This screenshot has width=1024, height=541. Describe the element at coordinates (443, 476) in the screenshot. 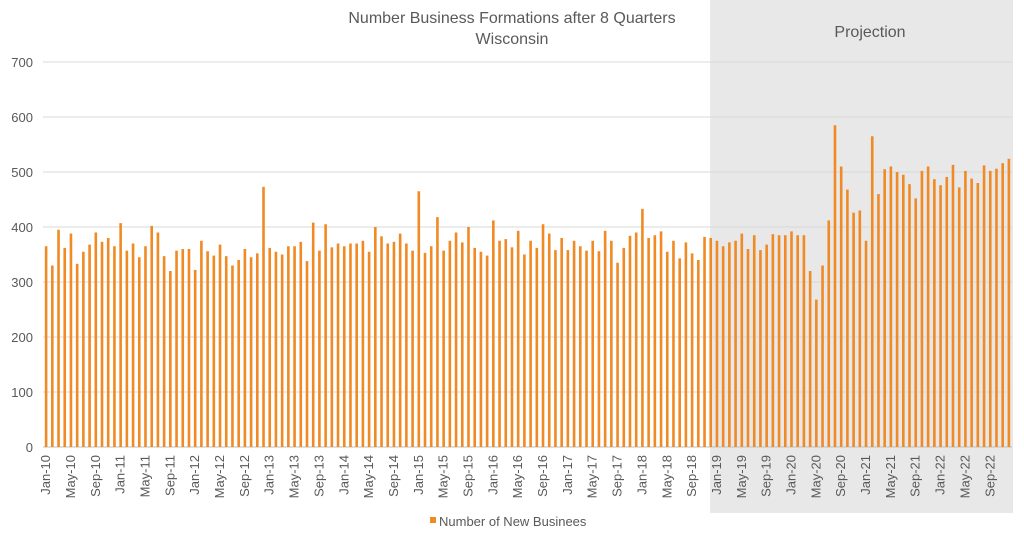

I see `x-tick-label: May-15` at that location.